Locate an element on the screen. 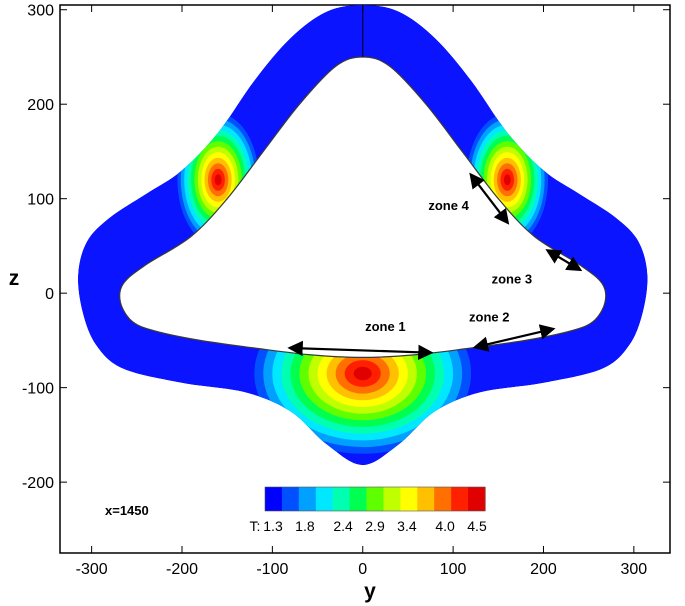 The image size is (685, 606). x-tick-label: 300 is located at coordinates (634, 569).